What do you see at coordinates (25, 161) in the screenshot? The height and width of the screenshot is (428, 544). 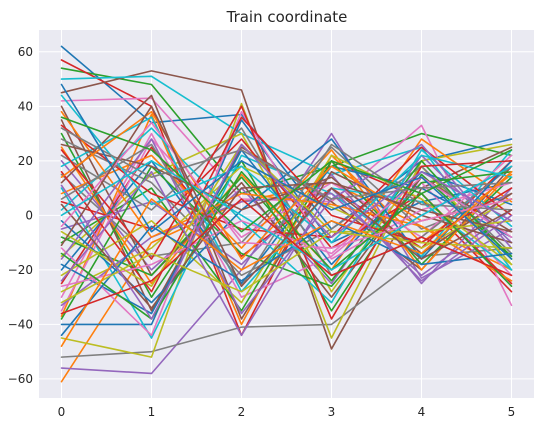 I see `y-tick-label: 20` at bounding box center [25, 161].